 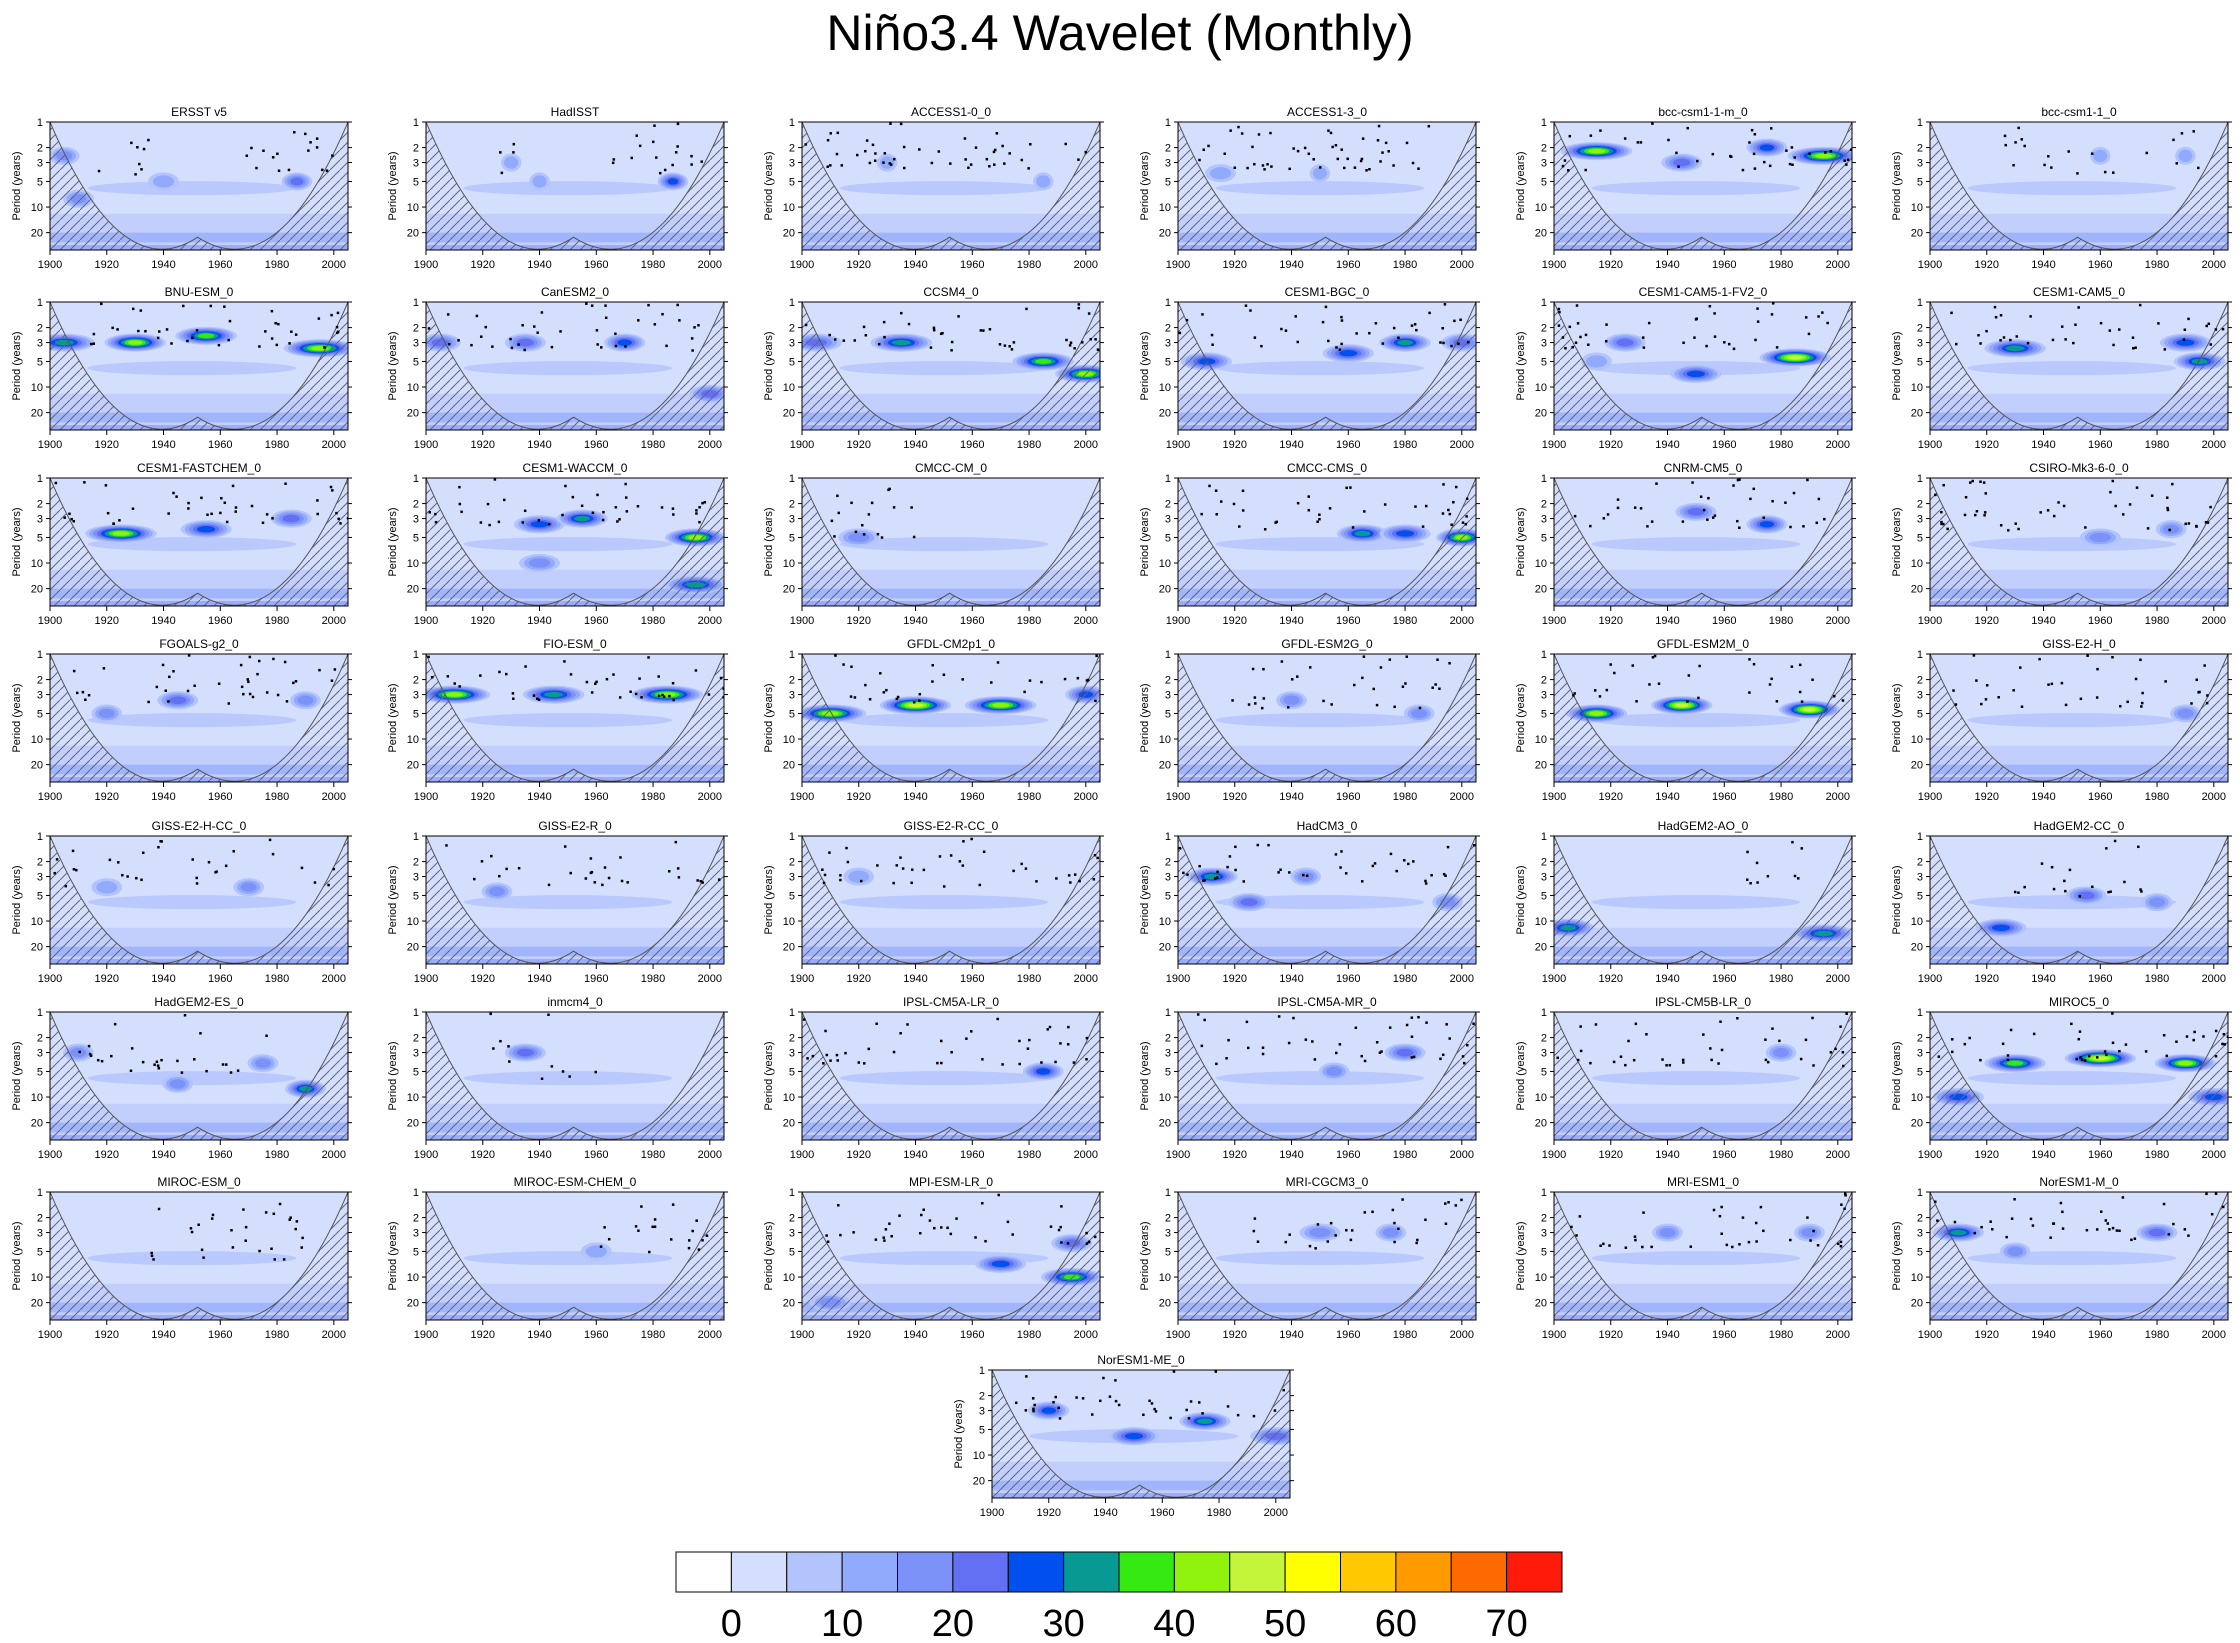 What do you see at coordinates (1174, 1623) in the screenshot?
I see `colorbar-tick-label: 40` at bounding box center [1174, 1623].